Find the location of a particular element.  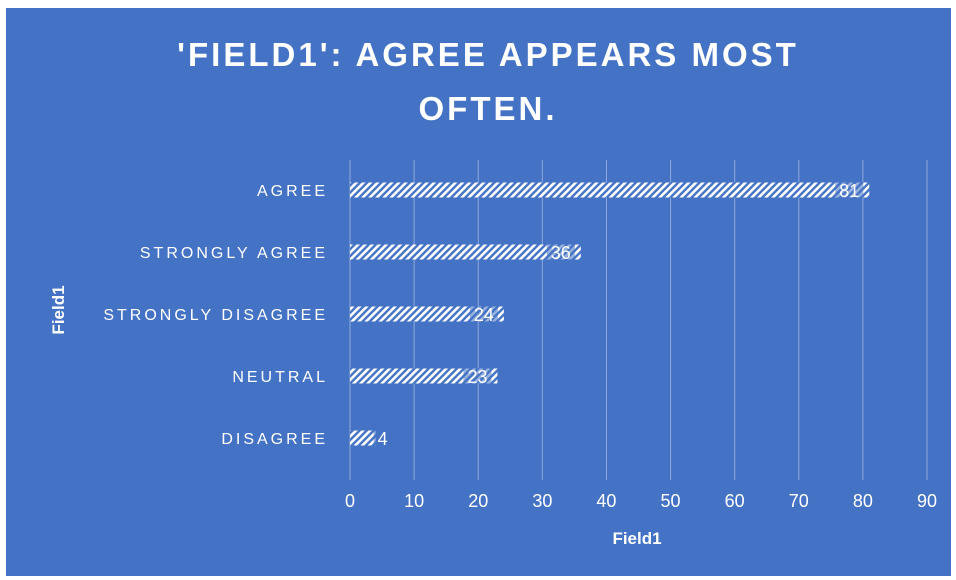

category-label-neutral: NEUTRAL is located at coordinates (280, 377).